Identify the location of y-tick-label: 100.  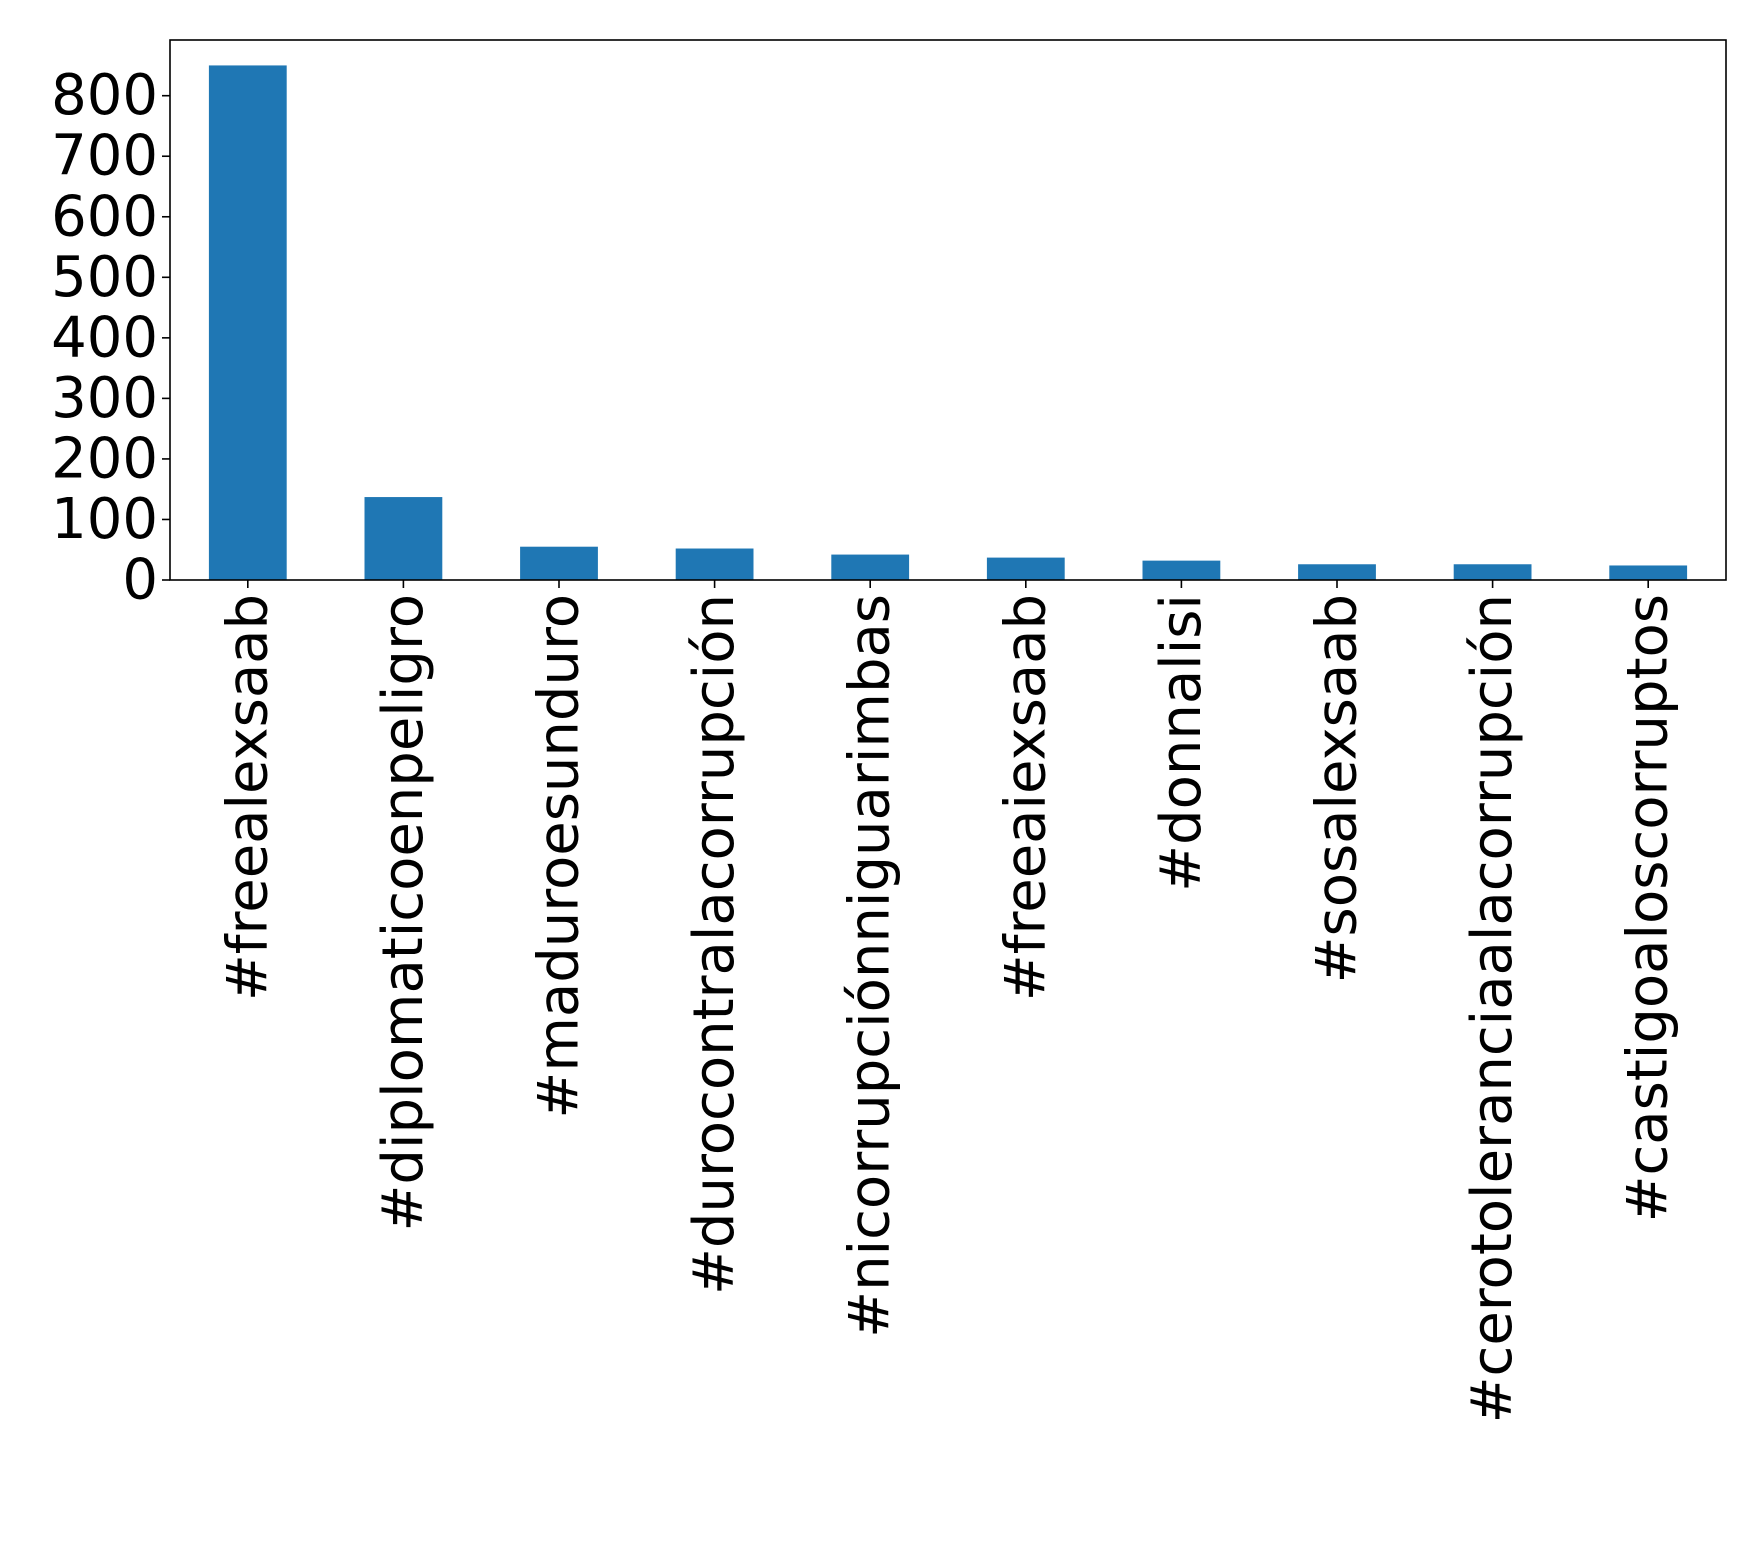
(104, 519).